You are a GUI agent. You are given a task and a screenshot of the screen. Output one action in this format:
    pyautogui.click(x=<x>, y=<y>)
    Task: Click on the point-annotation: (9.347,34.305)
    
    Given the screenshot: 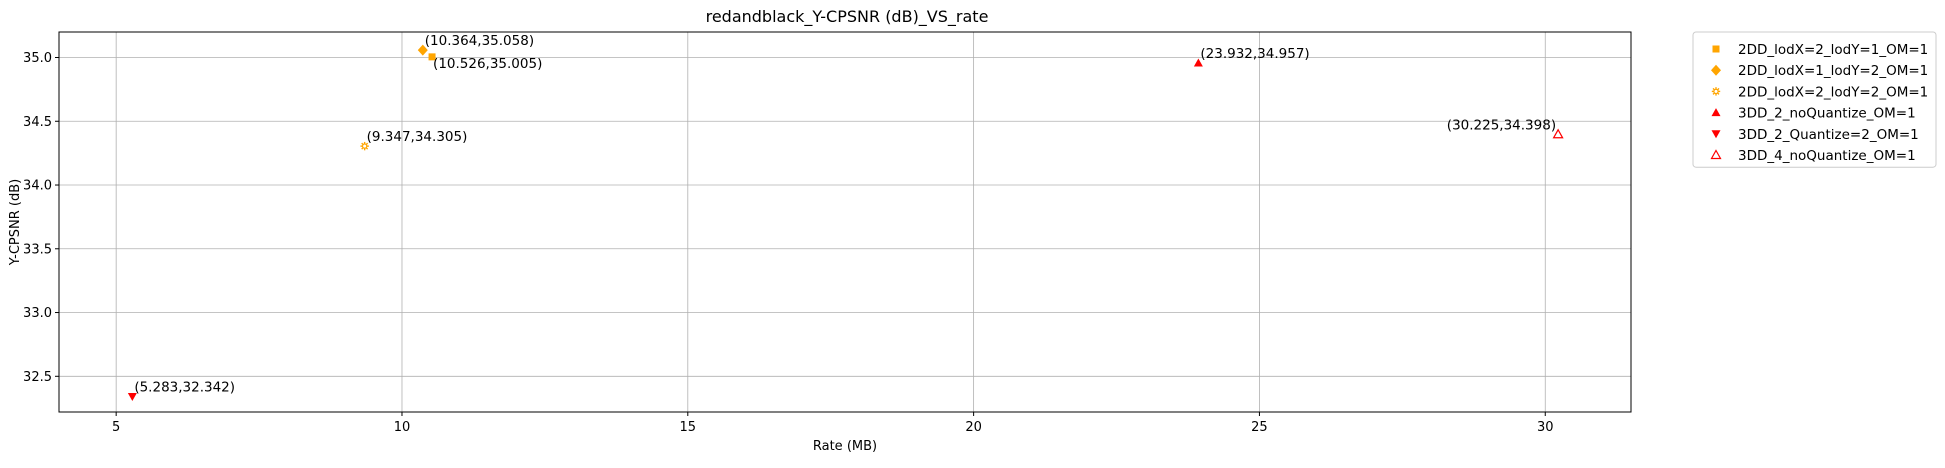 What is the action you would take?
    pyautogui.click(x=417, y=137)
    